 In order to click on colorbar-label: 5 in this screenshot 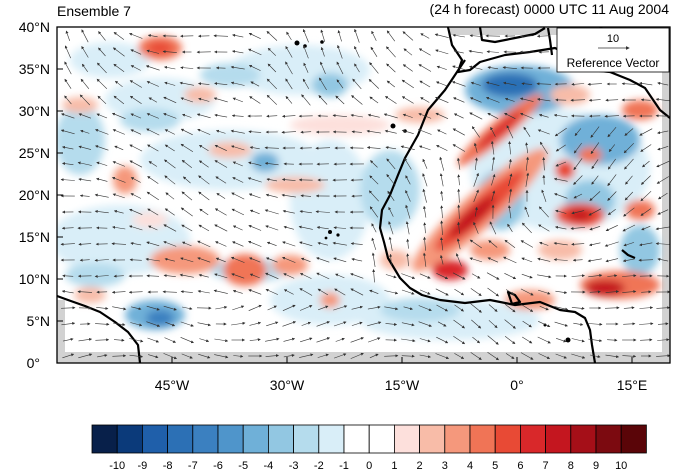, I will do `click(495, 465)`.